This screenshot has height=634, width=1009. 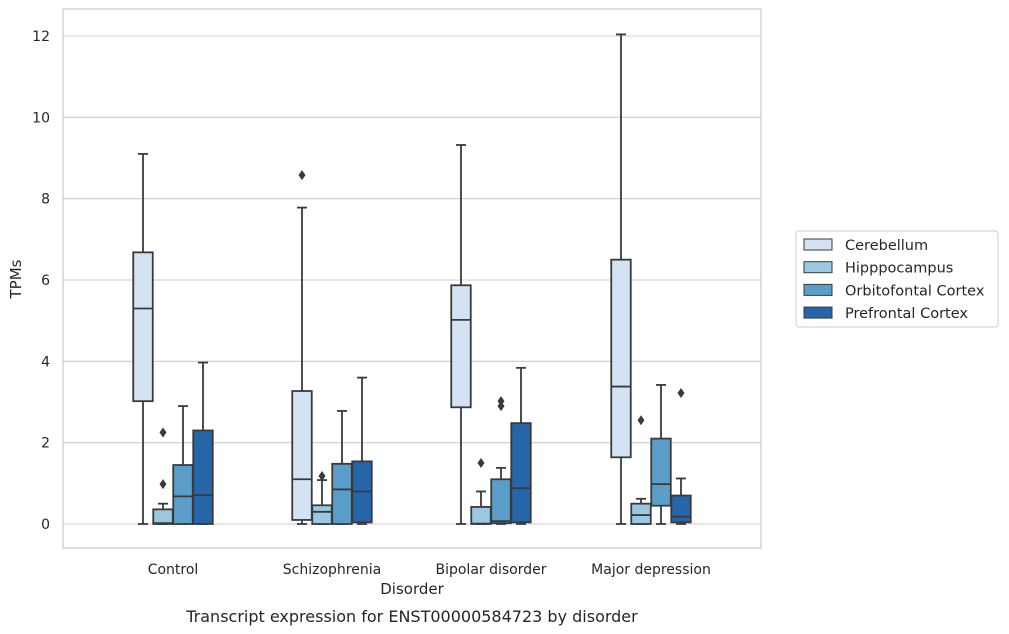 I want to click on legend-label: Orbitofontal Cortex, so click(x=915, y=291).